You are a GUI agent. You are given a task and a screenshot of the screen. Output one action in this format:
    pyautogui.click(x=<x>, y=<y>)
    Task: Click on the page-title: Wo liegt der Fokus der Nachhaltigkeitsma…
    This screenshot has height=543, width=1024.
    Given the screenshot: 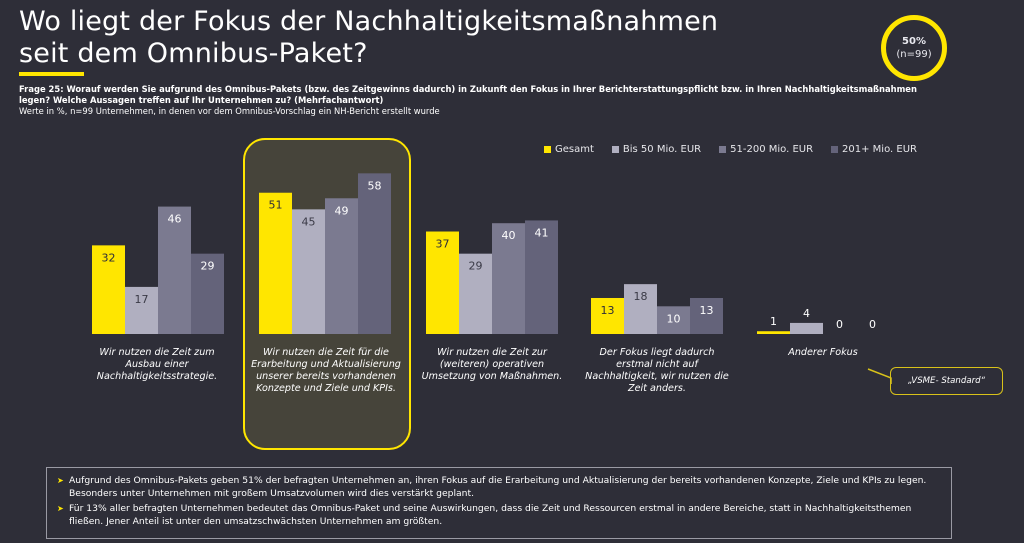 What is the action you would take?
    pyautogui.click(x=368, y=38)
    